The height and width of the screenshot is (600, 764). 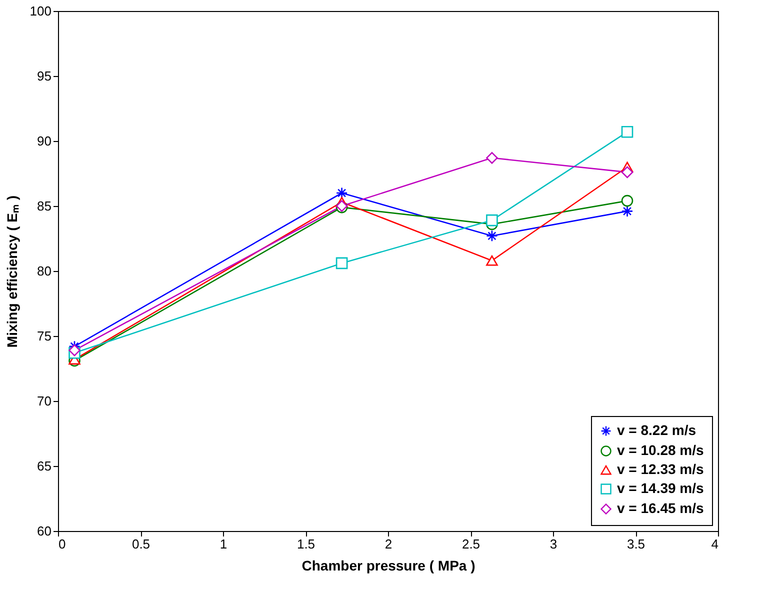 I want to click on x-tick-label: 1, so click(x=224, y=544).